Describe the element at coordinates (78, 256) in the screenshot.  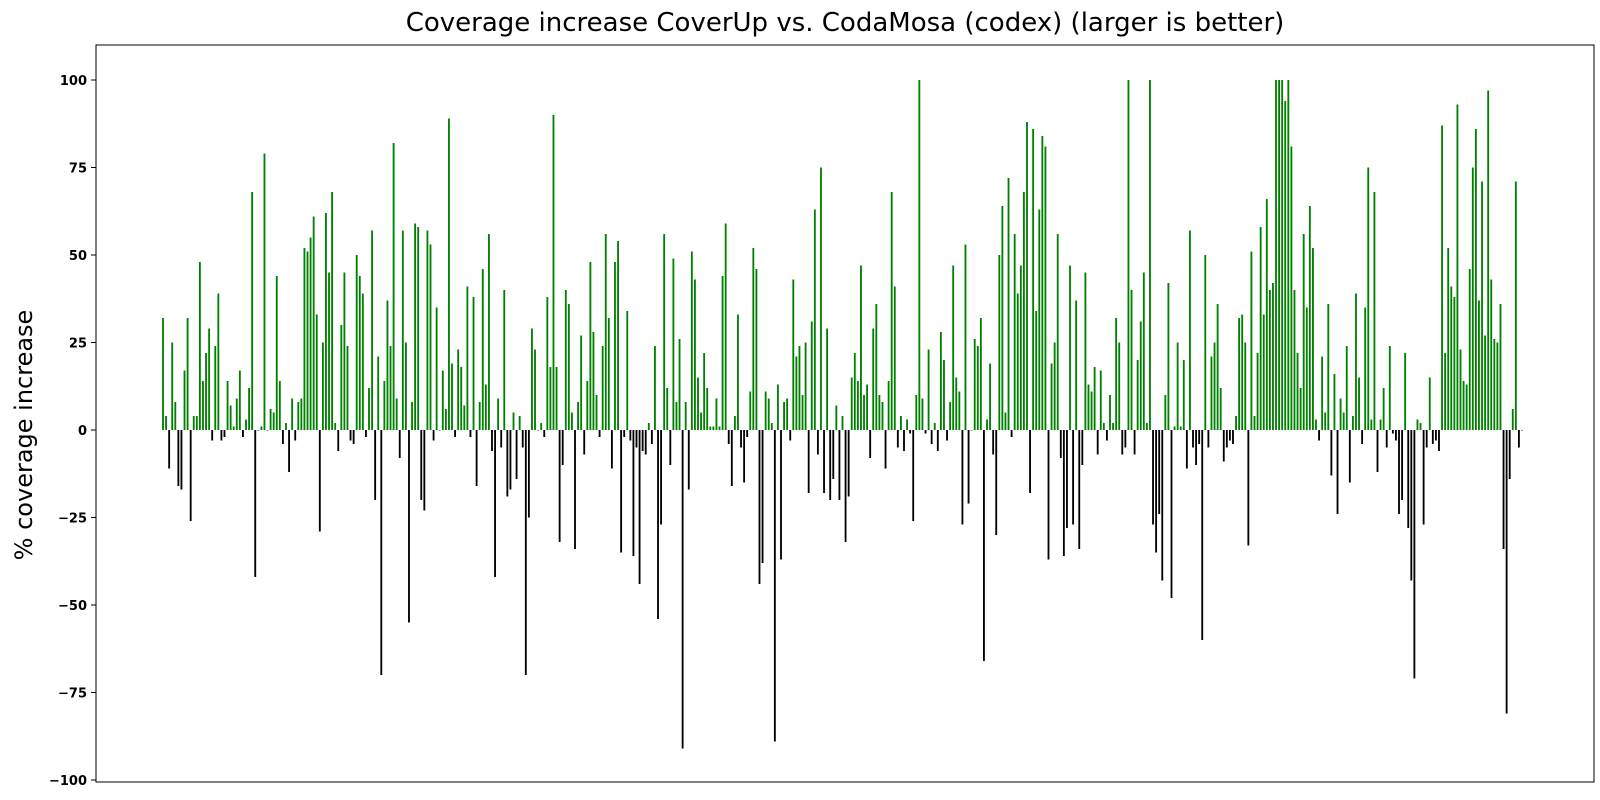
I see `y-tick-label: 50` at that location.